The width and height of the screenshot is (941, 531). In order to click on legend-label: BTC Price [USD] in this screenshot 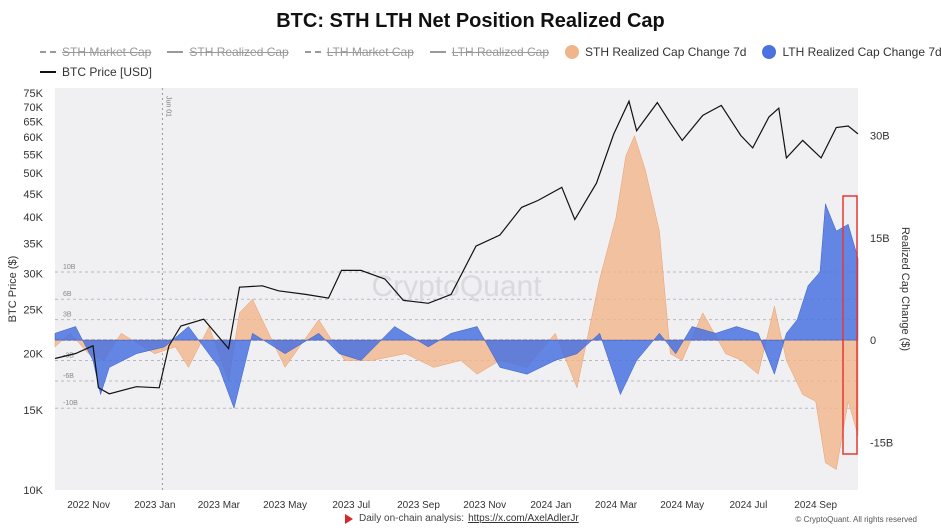, I will do `click(107, 72)`.